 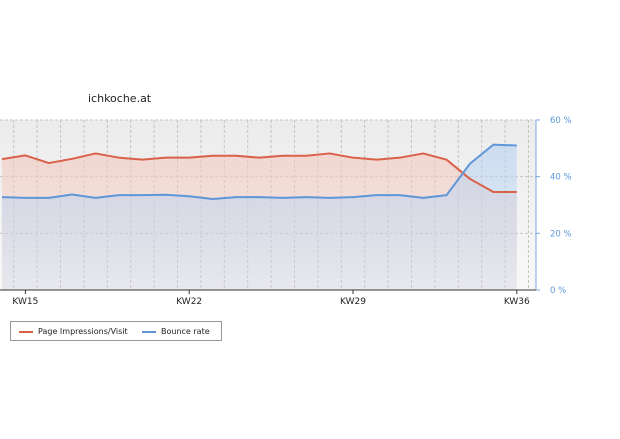 What do you see at coordinates (189, 302) in the screenshot?
I see `x-tick-label: KW22` at bounding box center [189, 302].